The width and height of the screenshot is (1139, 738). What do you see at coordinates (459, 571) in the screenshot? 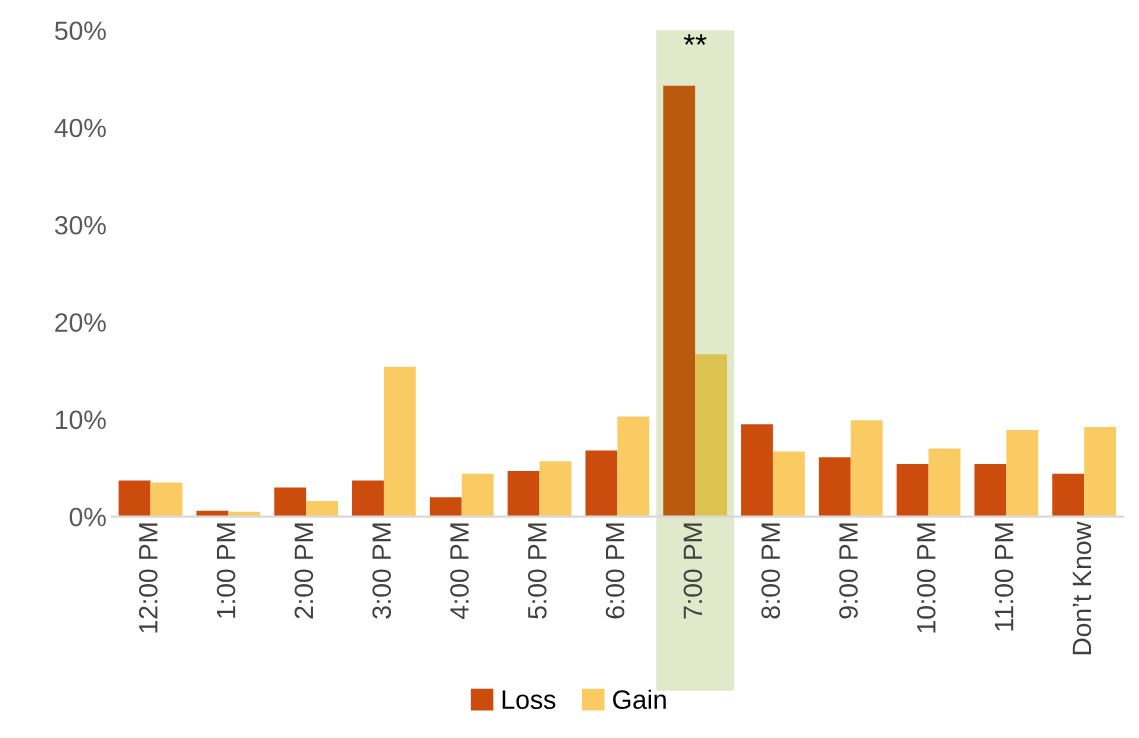
I see `x-tick-label: 4:00 PM` at bounding box center [459, 571].